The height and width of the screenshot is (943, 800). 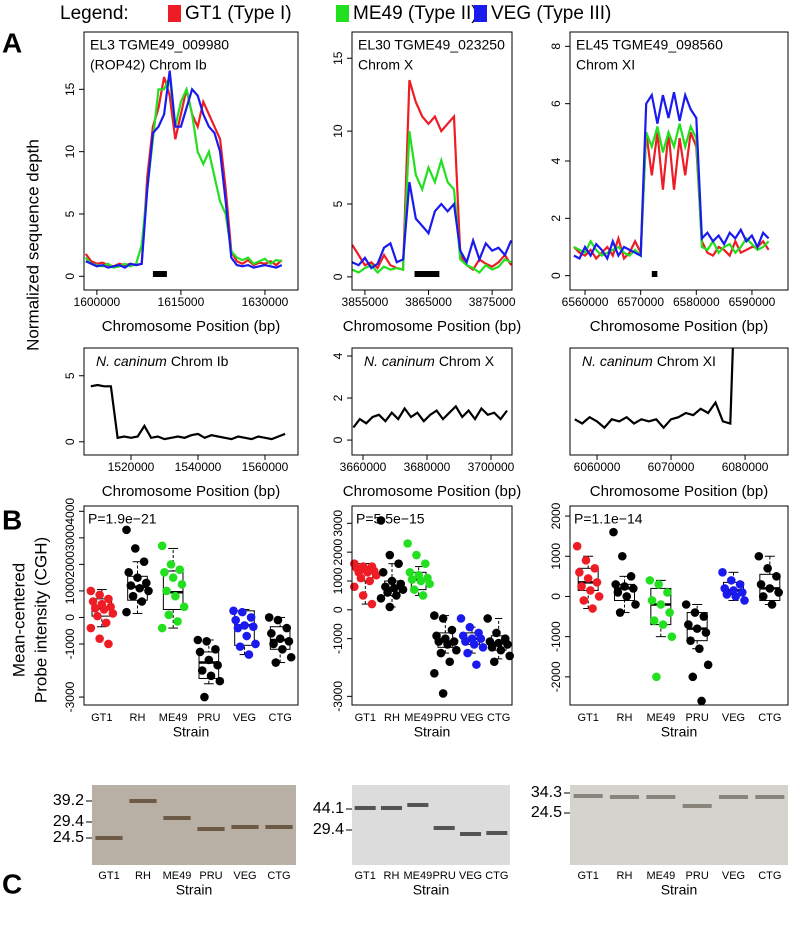 I want to click on annotation: P=1.1e−14, so click(x=608, y=519).